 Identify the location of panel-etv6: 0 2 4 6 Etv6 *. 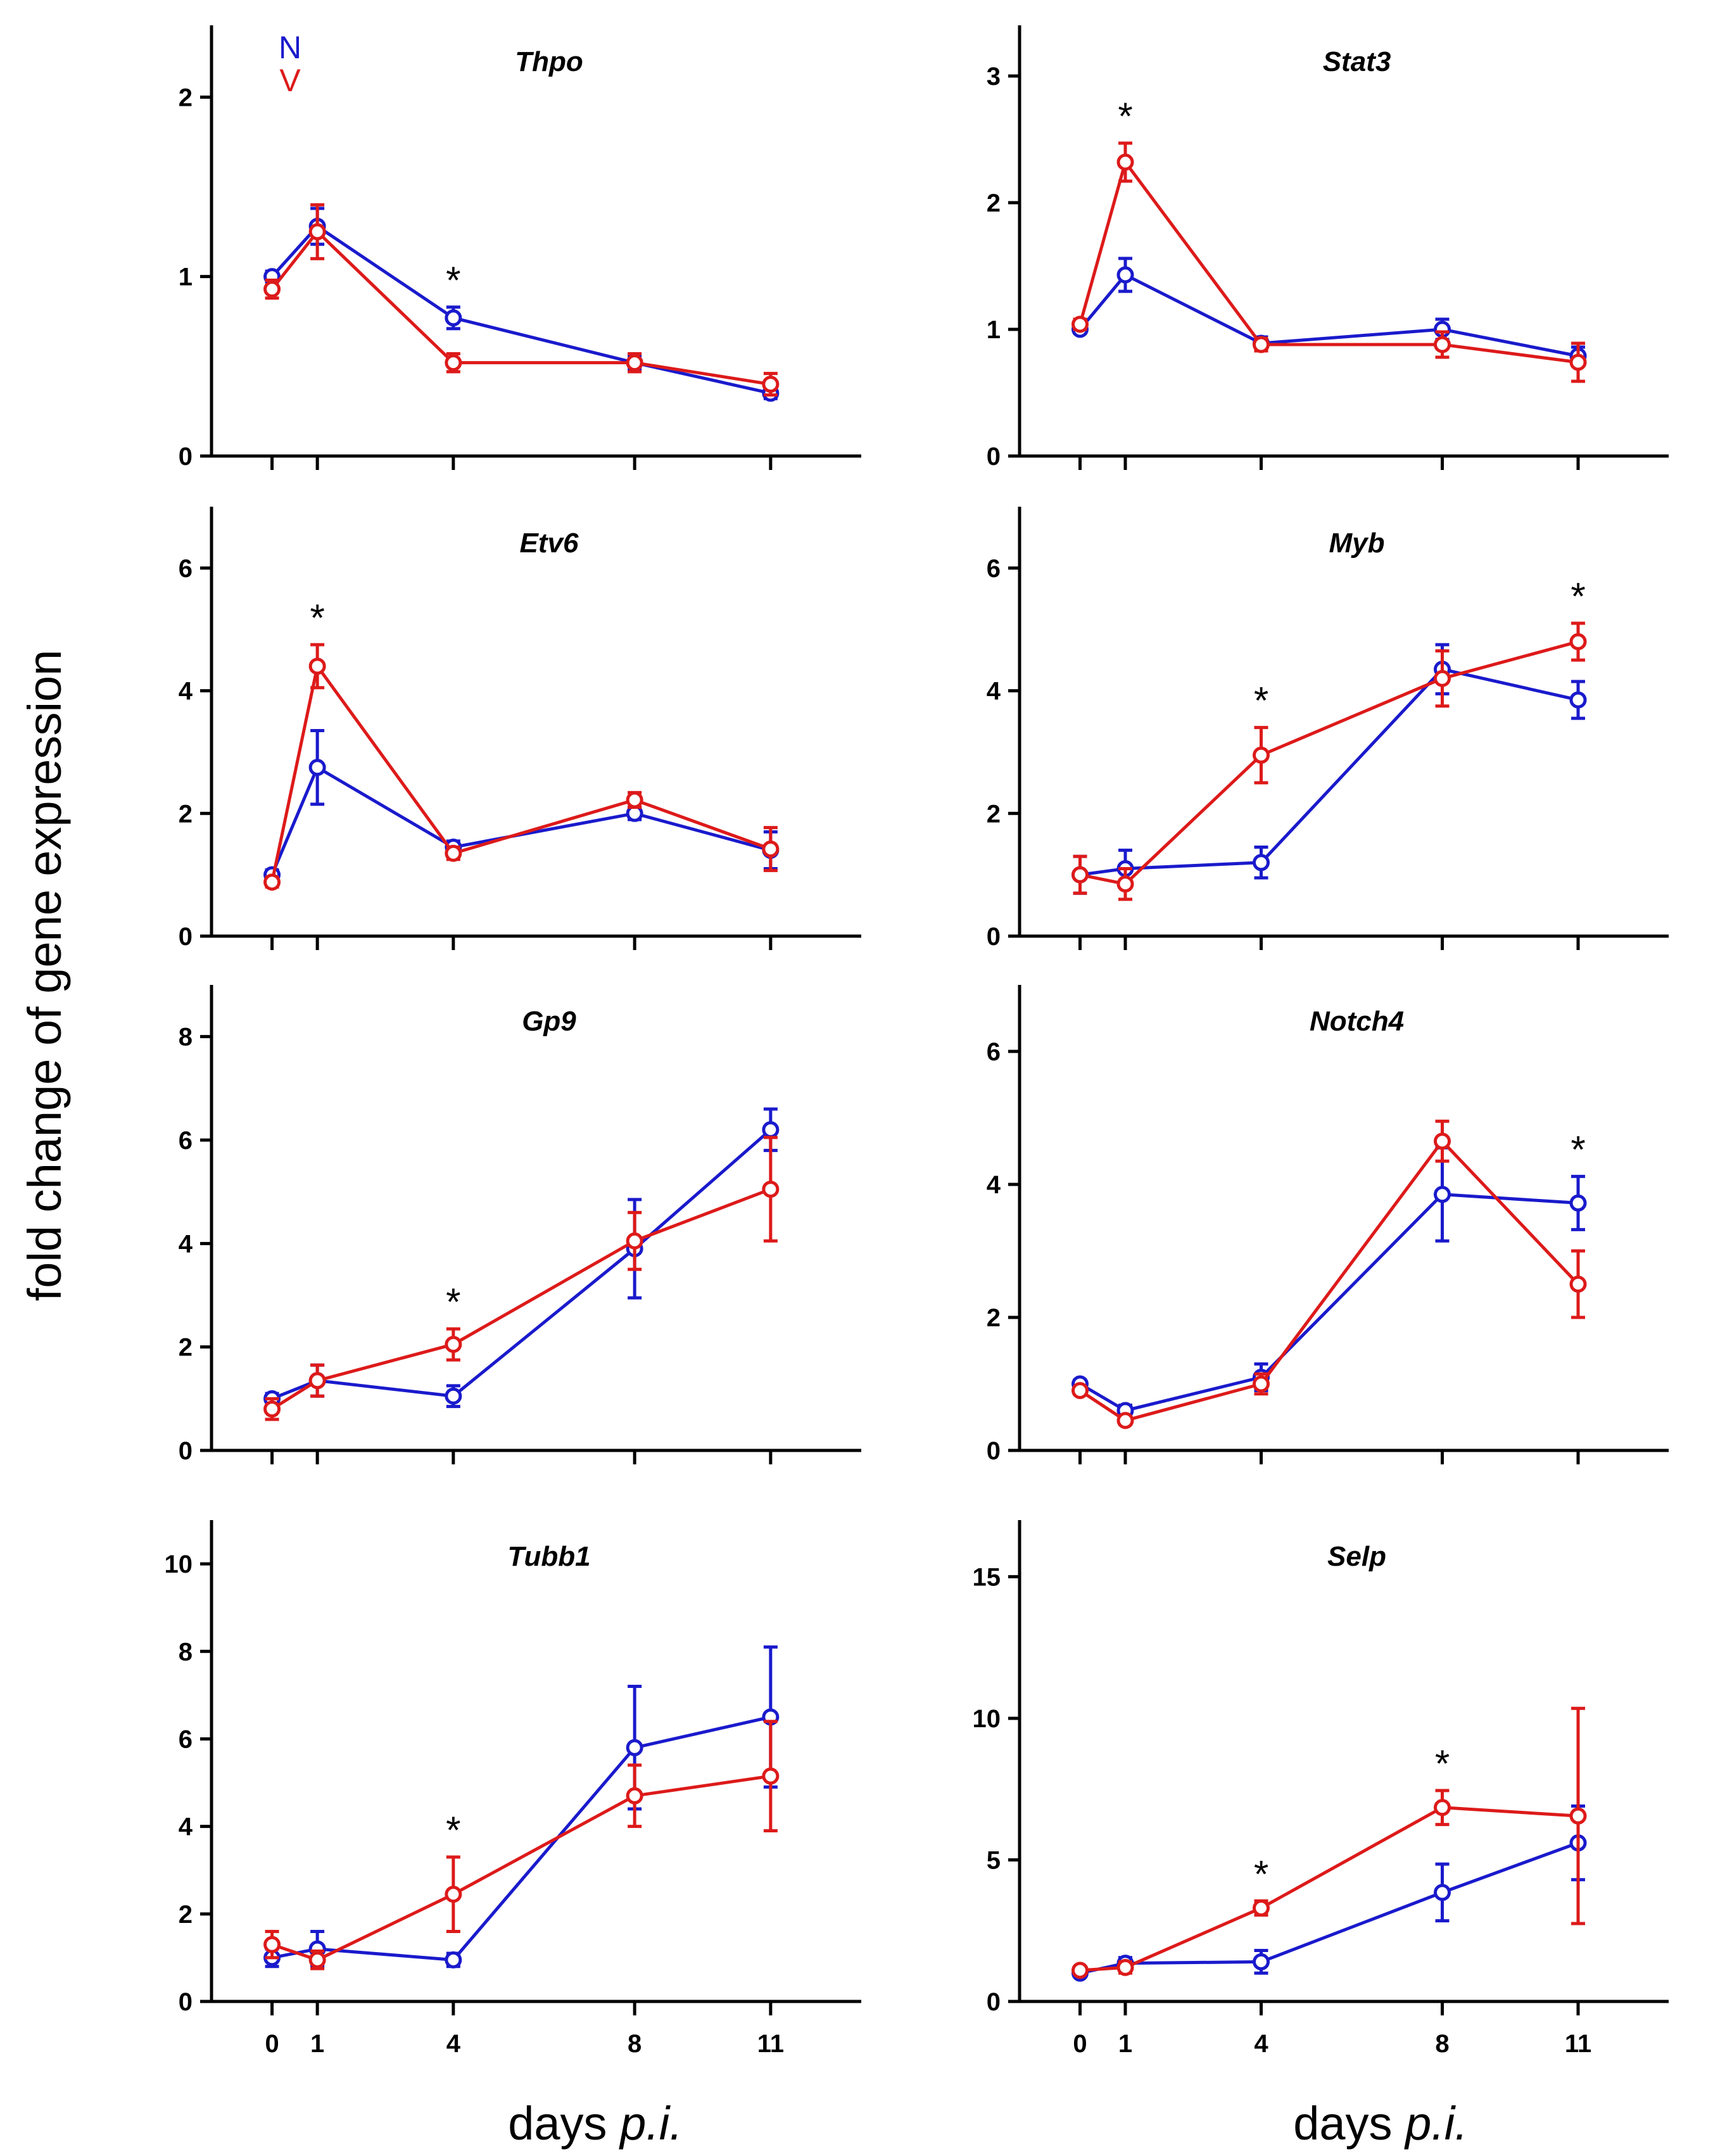
(520, 729).